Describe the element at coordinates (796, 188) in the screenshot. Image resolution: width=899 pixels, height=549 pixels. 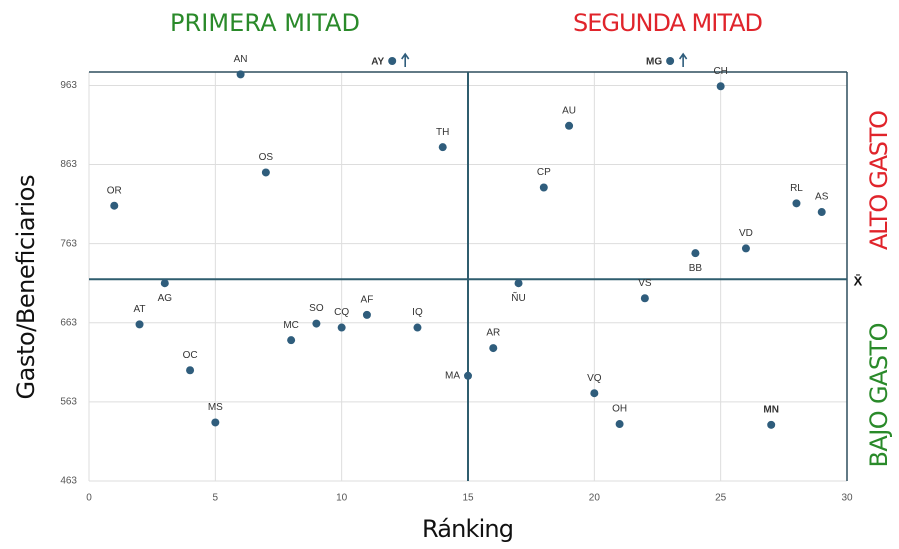
I see `point-label: RL` at that location.